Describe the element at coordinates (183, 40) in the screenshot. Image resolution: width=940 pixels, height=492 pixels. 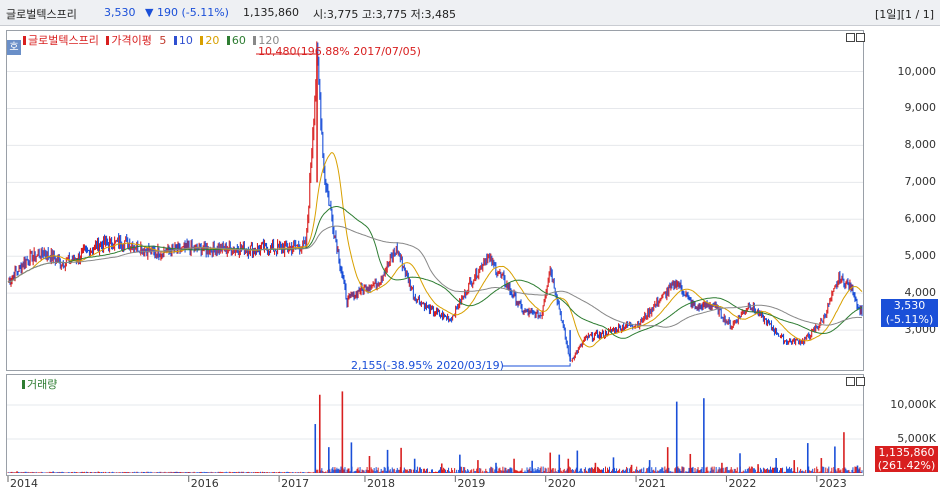
I see `legend-ma10: 10` at that location.